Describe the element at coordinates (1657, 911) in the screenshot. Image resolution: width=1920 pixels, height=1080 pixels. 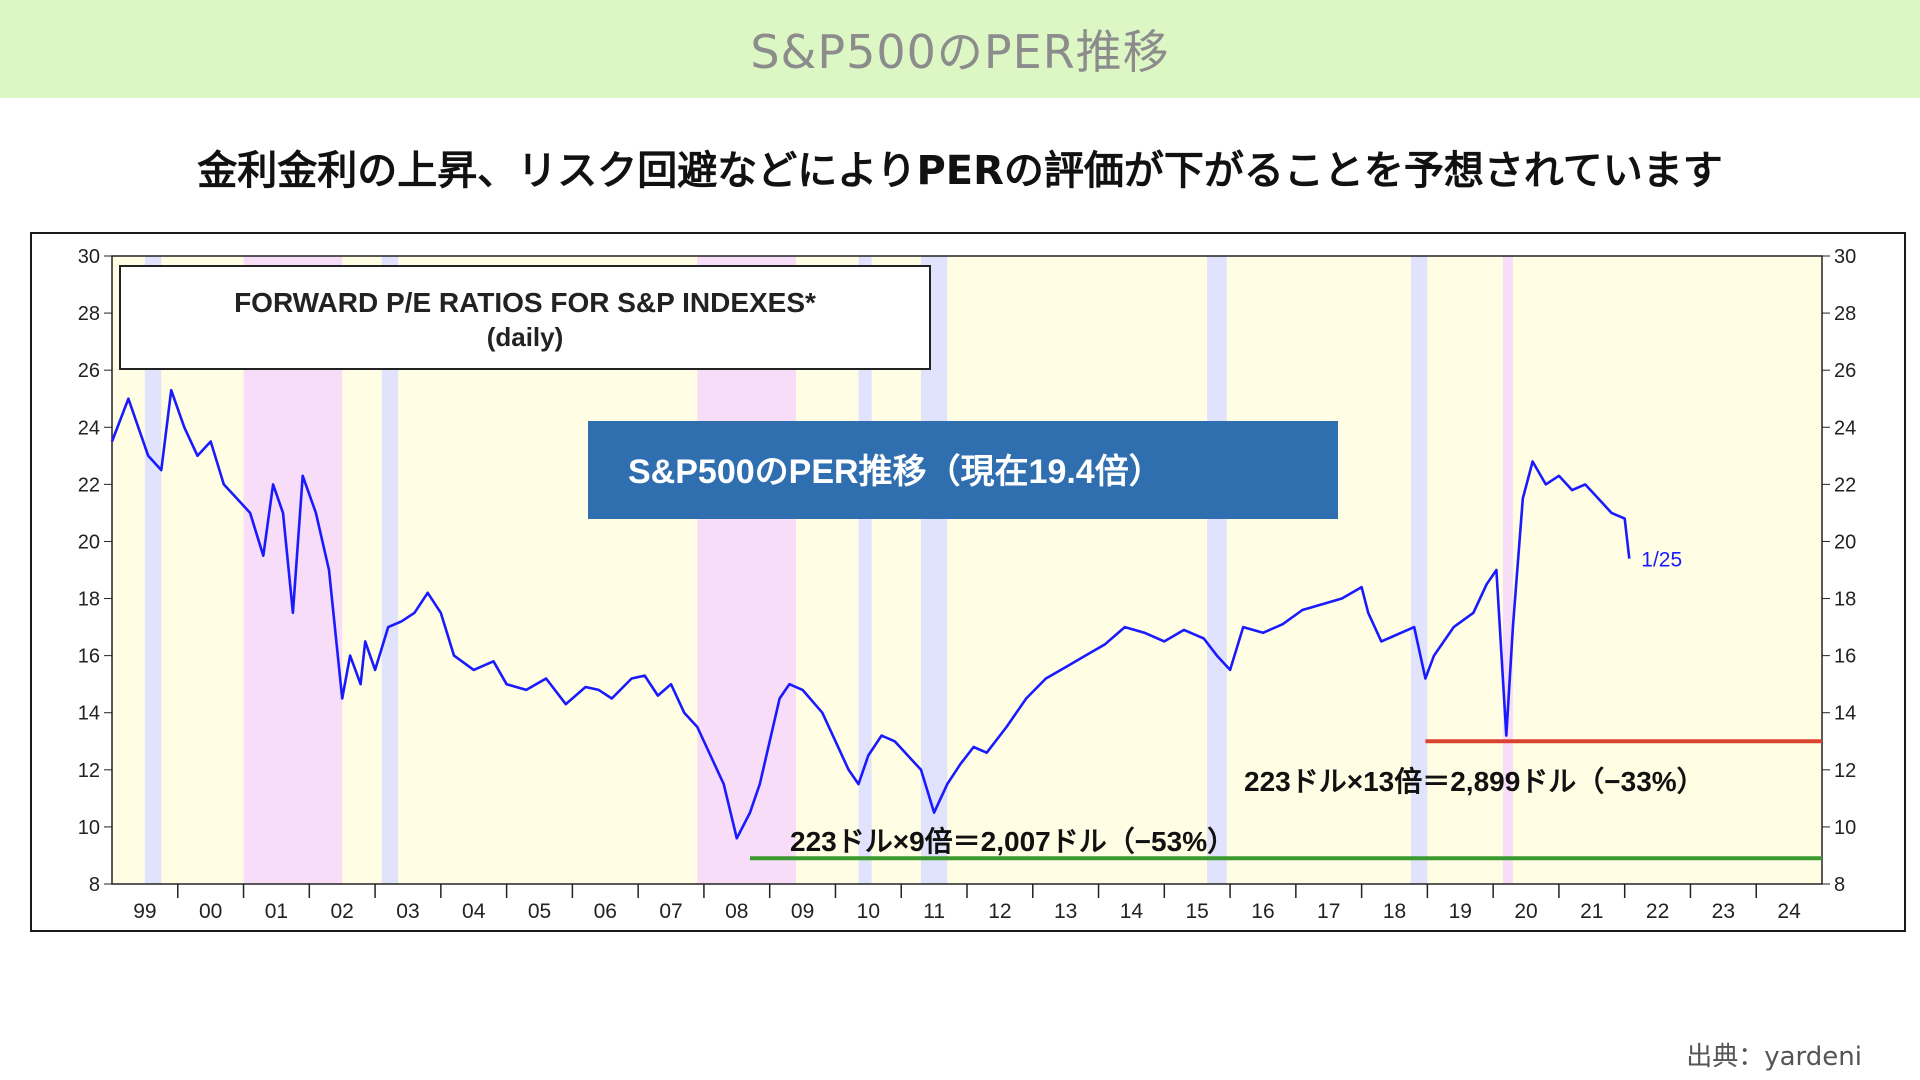
I see `x-tick-label: 22` at that location.